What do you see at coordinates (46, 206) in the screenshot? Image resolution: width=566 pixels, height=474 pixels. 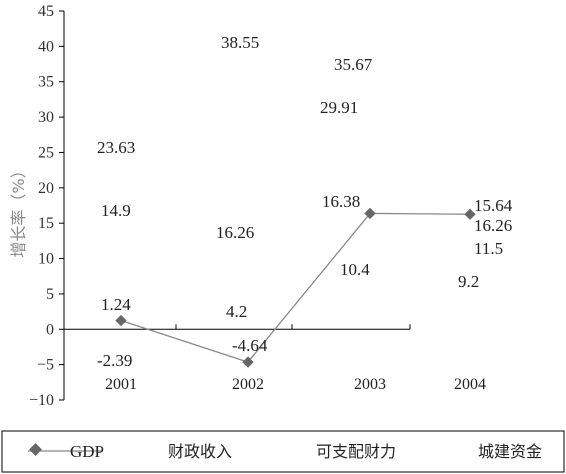 I see `y-ticks: −10 −5 0 5 10 15 20 25 30 35 40 45` at bounding box center [46, 206].